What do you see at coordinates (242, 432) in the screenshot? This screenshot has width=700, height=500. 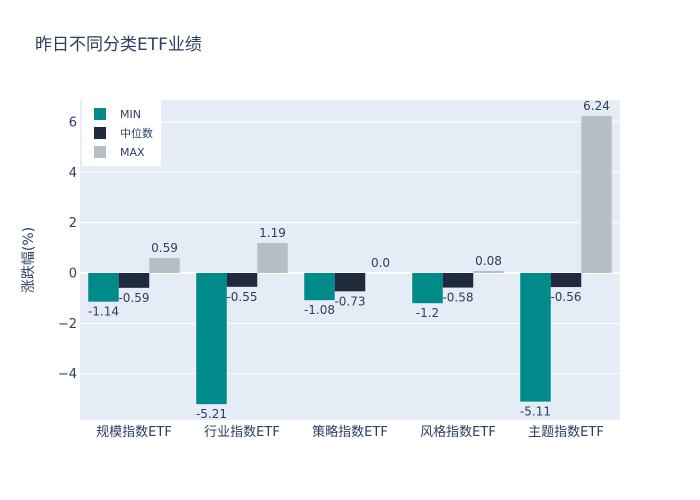 I see `x-tick-label: 行业指数ETF` at bounding box center [242, 432].